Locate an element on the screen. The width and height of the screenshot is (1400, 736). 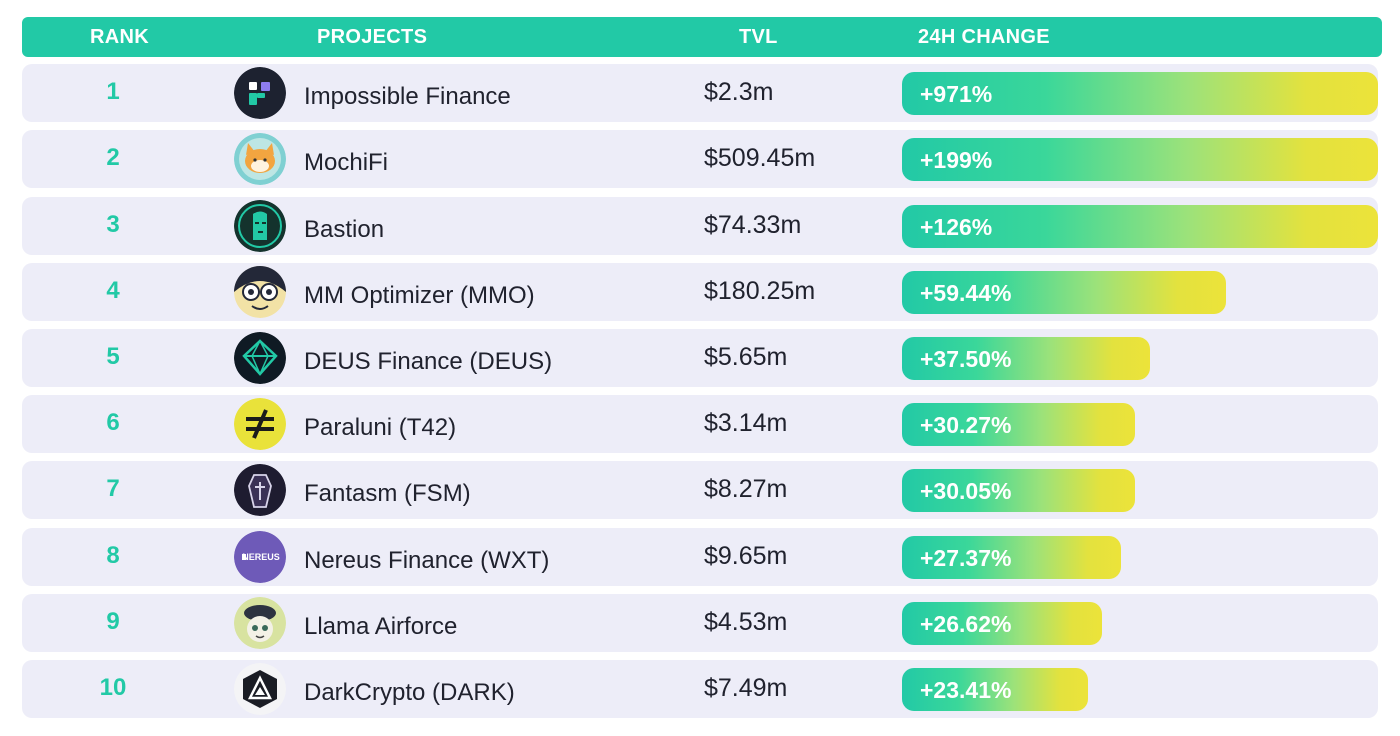
rank-cell: 1 is located at coordinates (113, 91).